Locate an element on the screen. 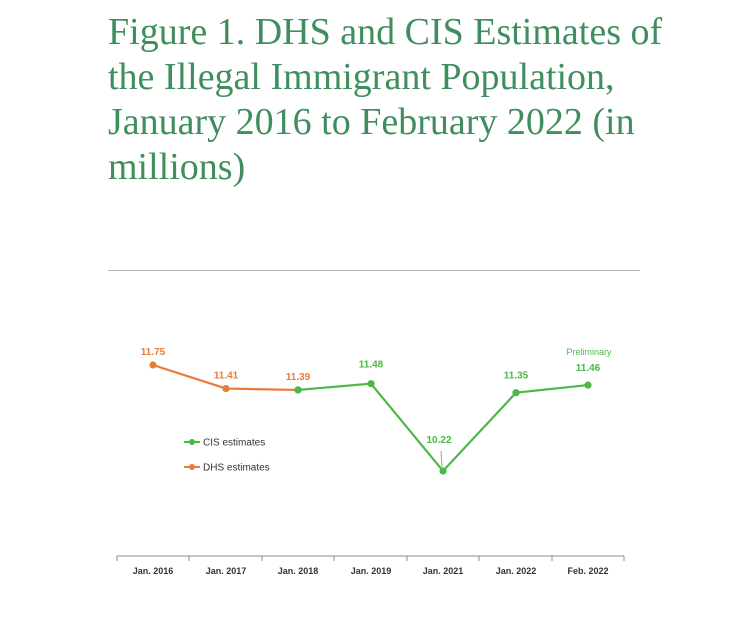  data-label: 11.75 is located at coordinates (153, 352).